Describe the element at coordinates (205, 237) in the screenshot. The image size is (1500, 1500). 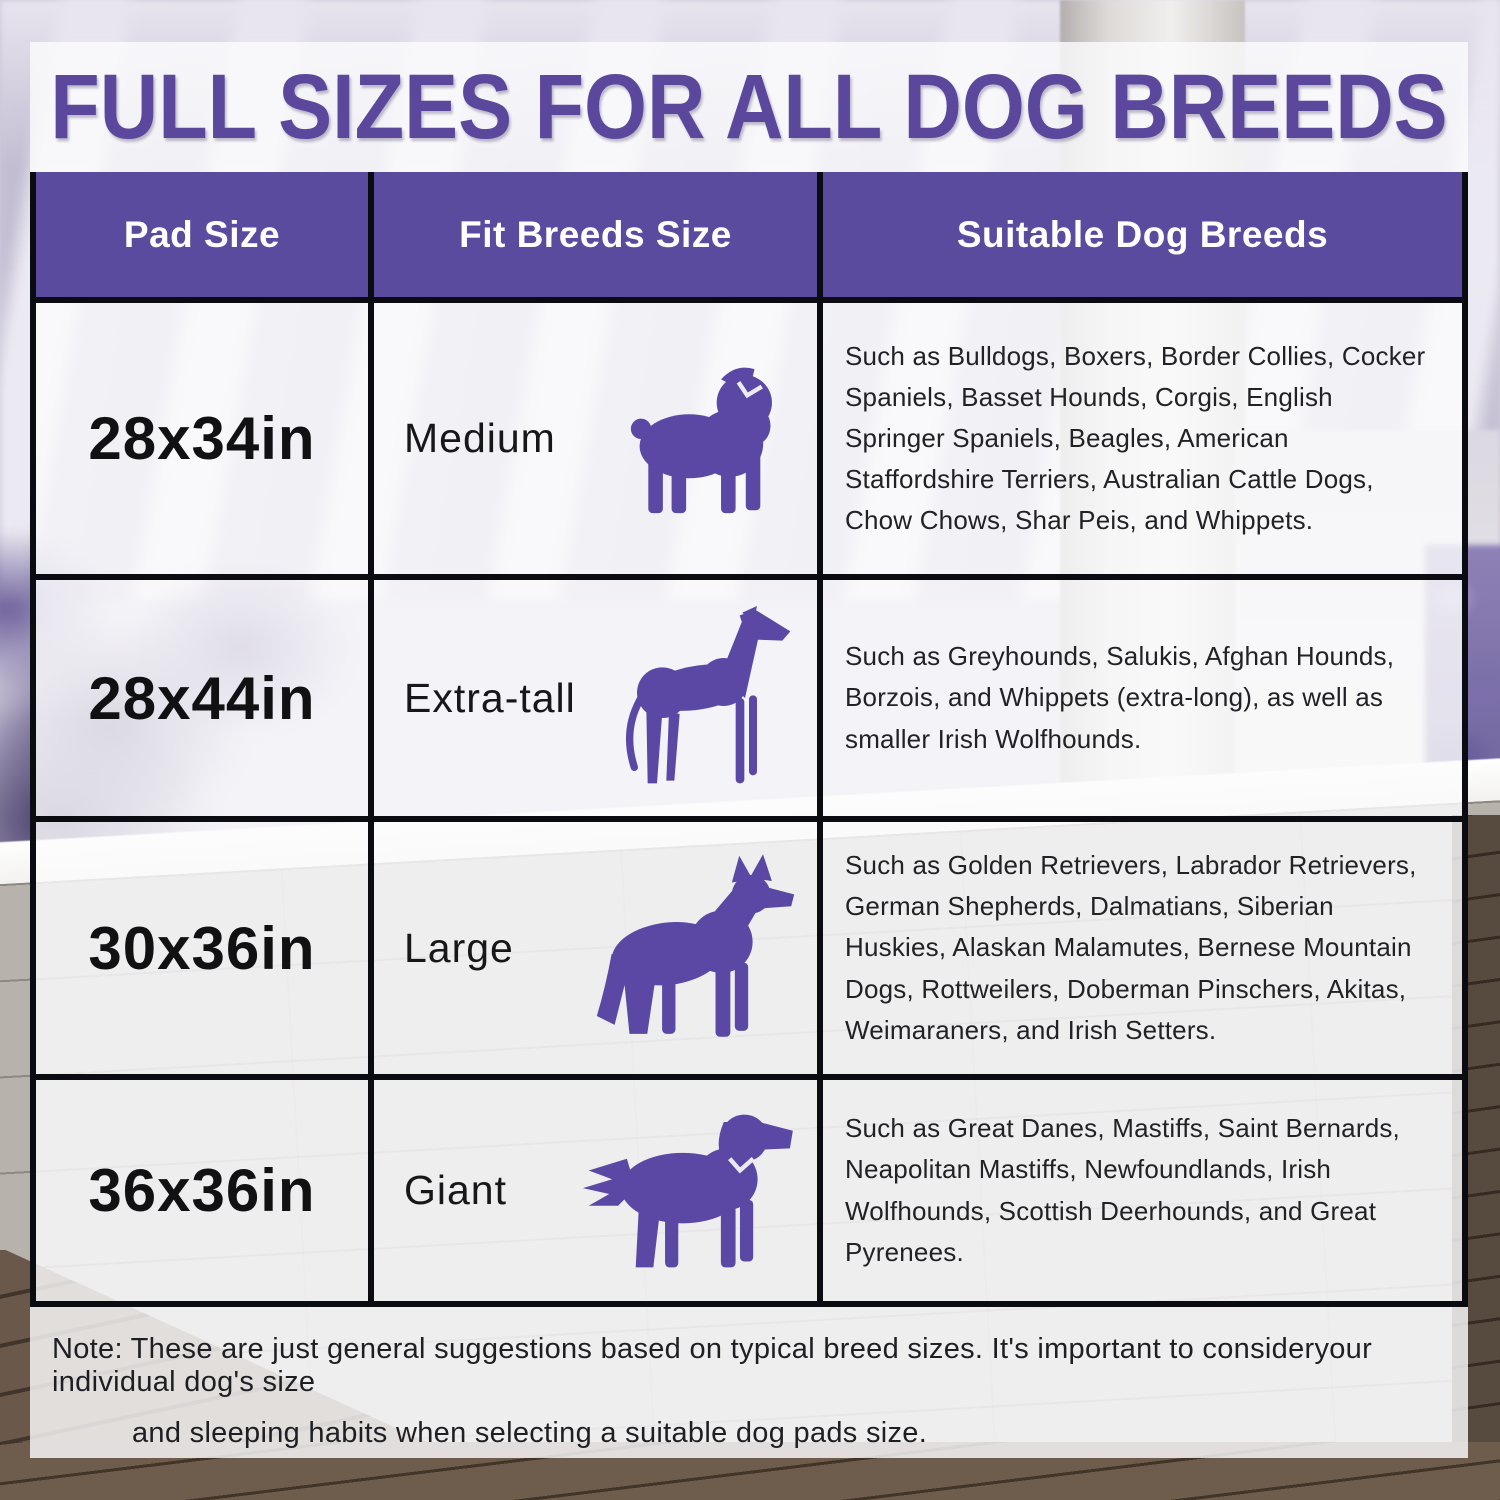
I see `column-header-pad-size: Pad Size` at that location.